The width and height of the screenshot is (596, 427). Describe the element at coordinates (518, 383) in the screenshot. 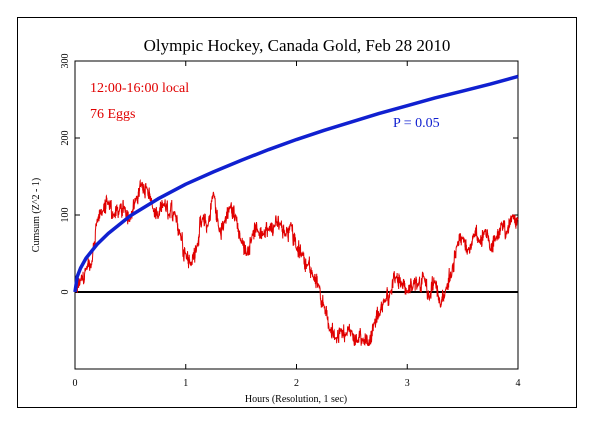

I see `x-tick-label: 4` at that location.